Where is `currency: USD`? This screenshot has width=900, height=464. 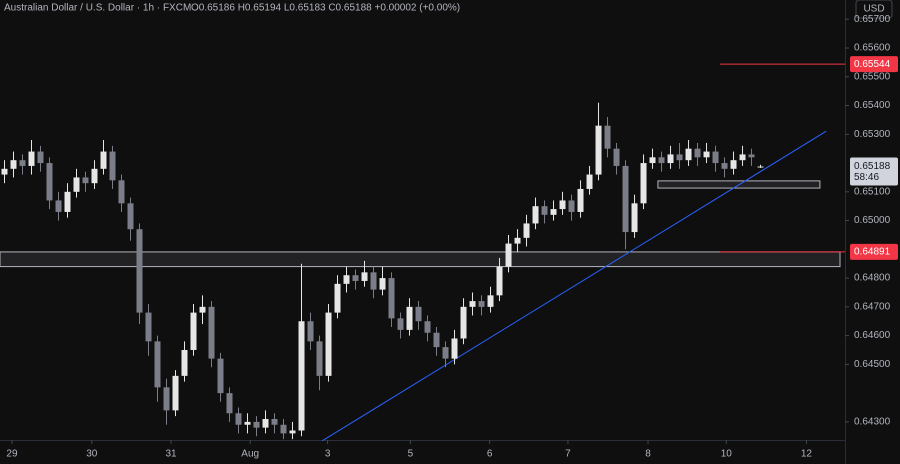 currency: USD is located at coordinates (873, 9).